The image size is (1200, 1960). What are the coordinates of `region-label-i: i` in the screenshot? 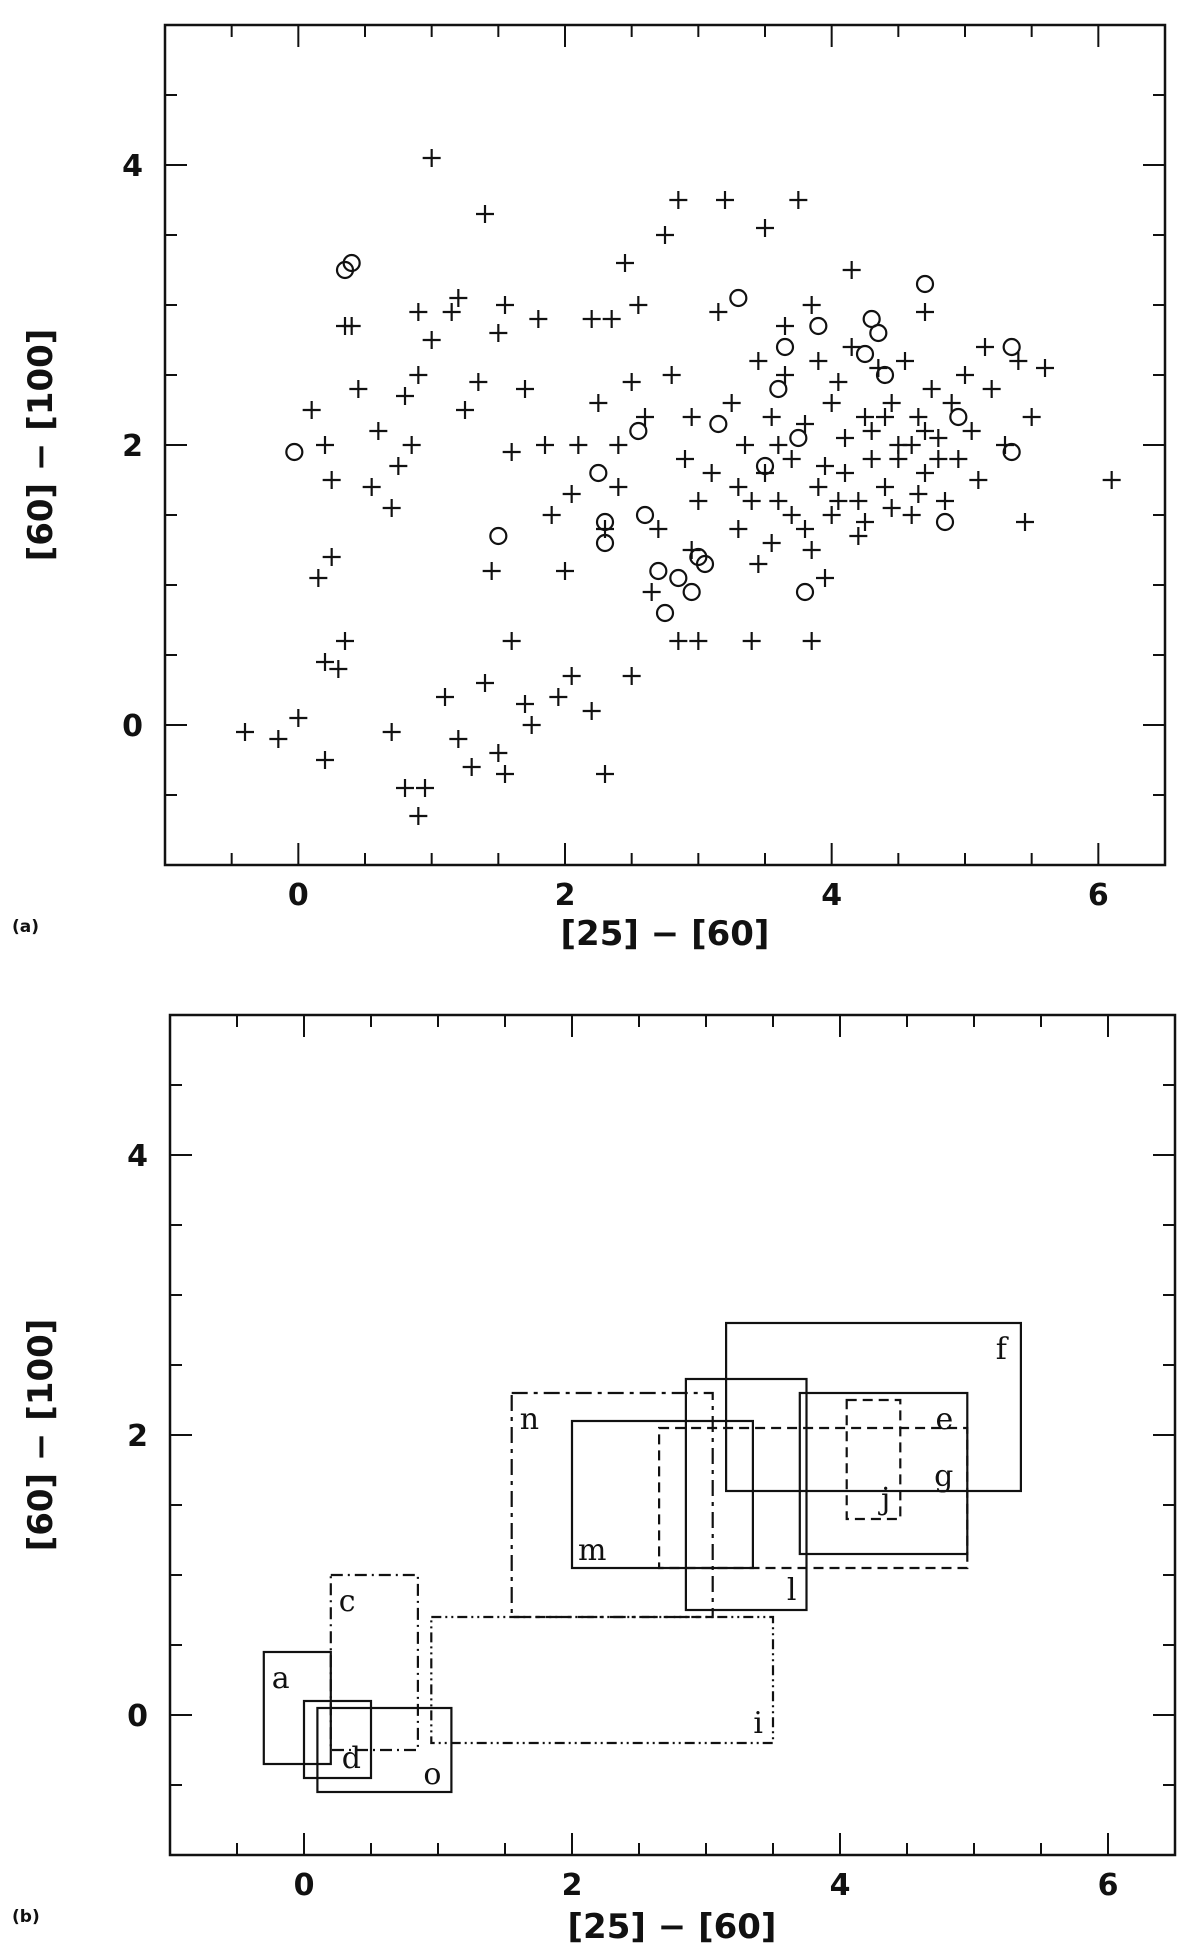 It's located at (758, 1723).